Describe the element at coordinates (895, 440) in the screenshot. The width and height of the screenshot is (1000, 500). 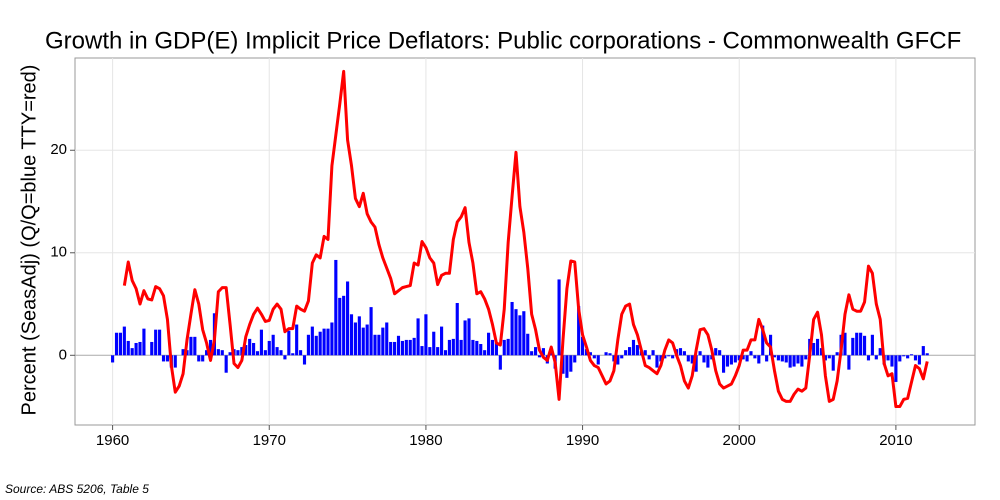
I see `x-tick-label: 2010` at that location.